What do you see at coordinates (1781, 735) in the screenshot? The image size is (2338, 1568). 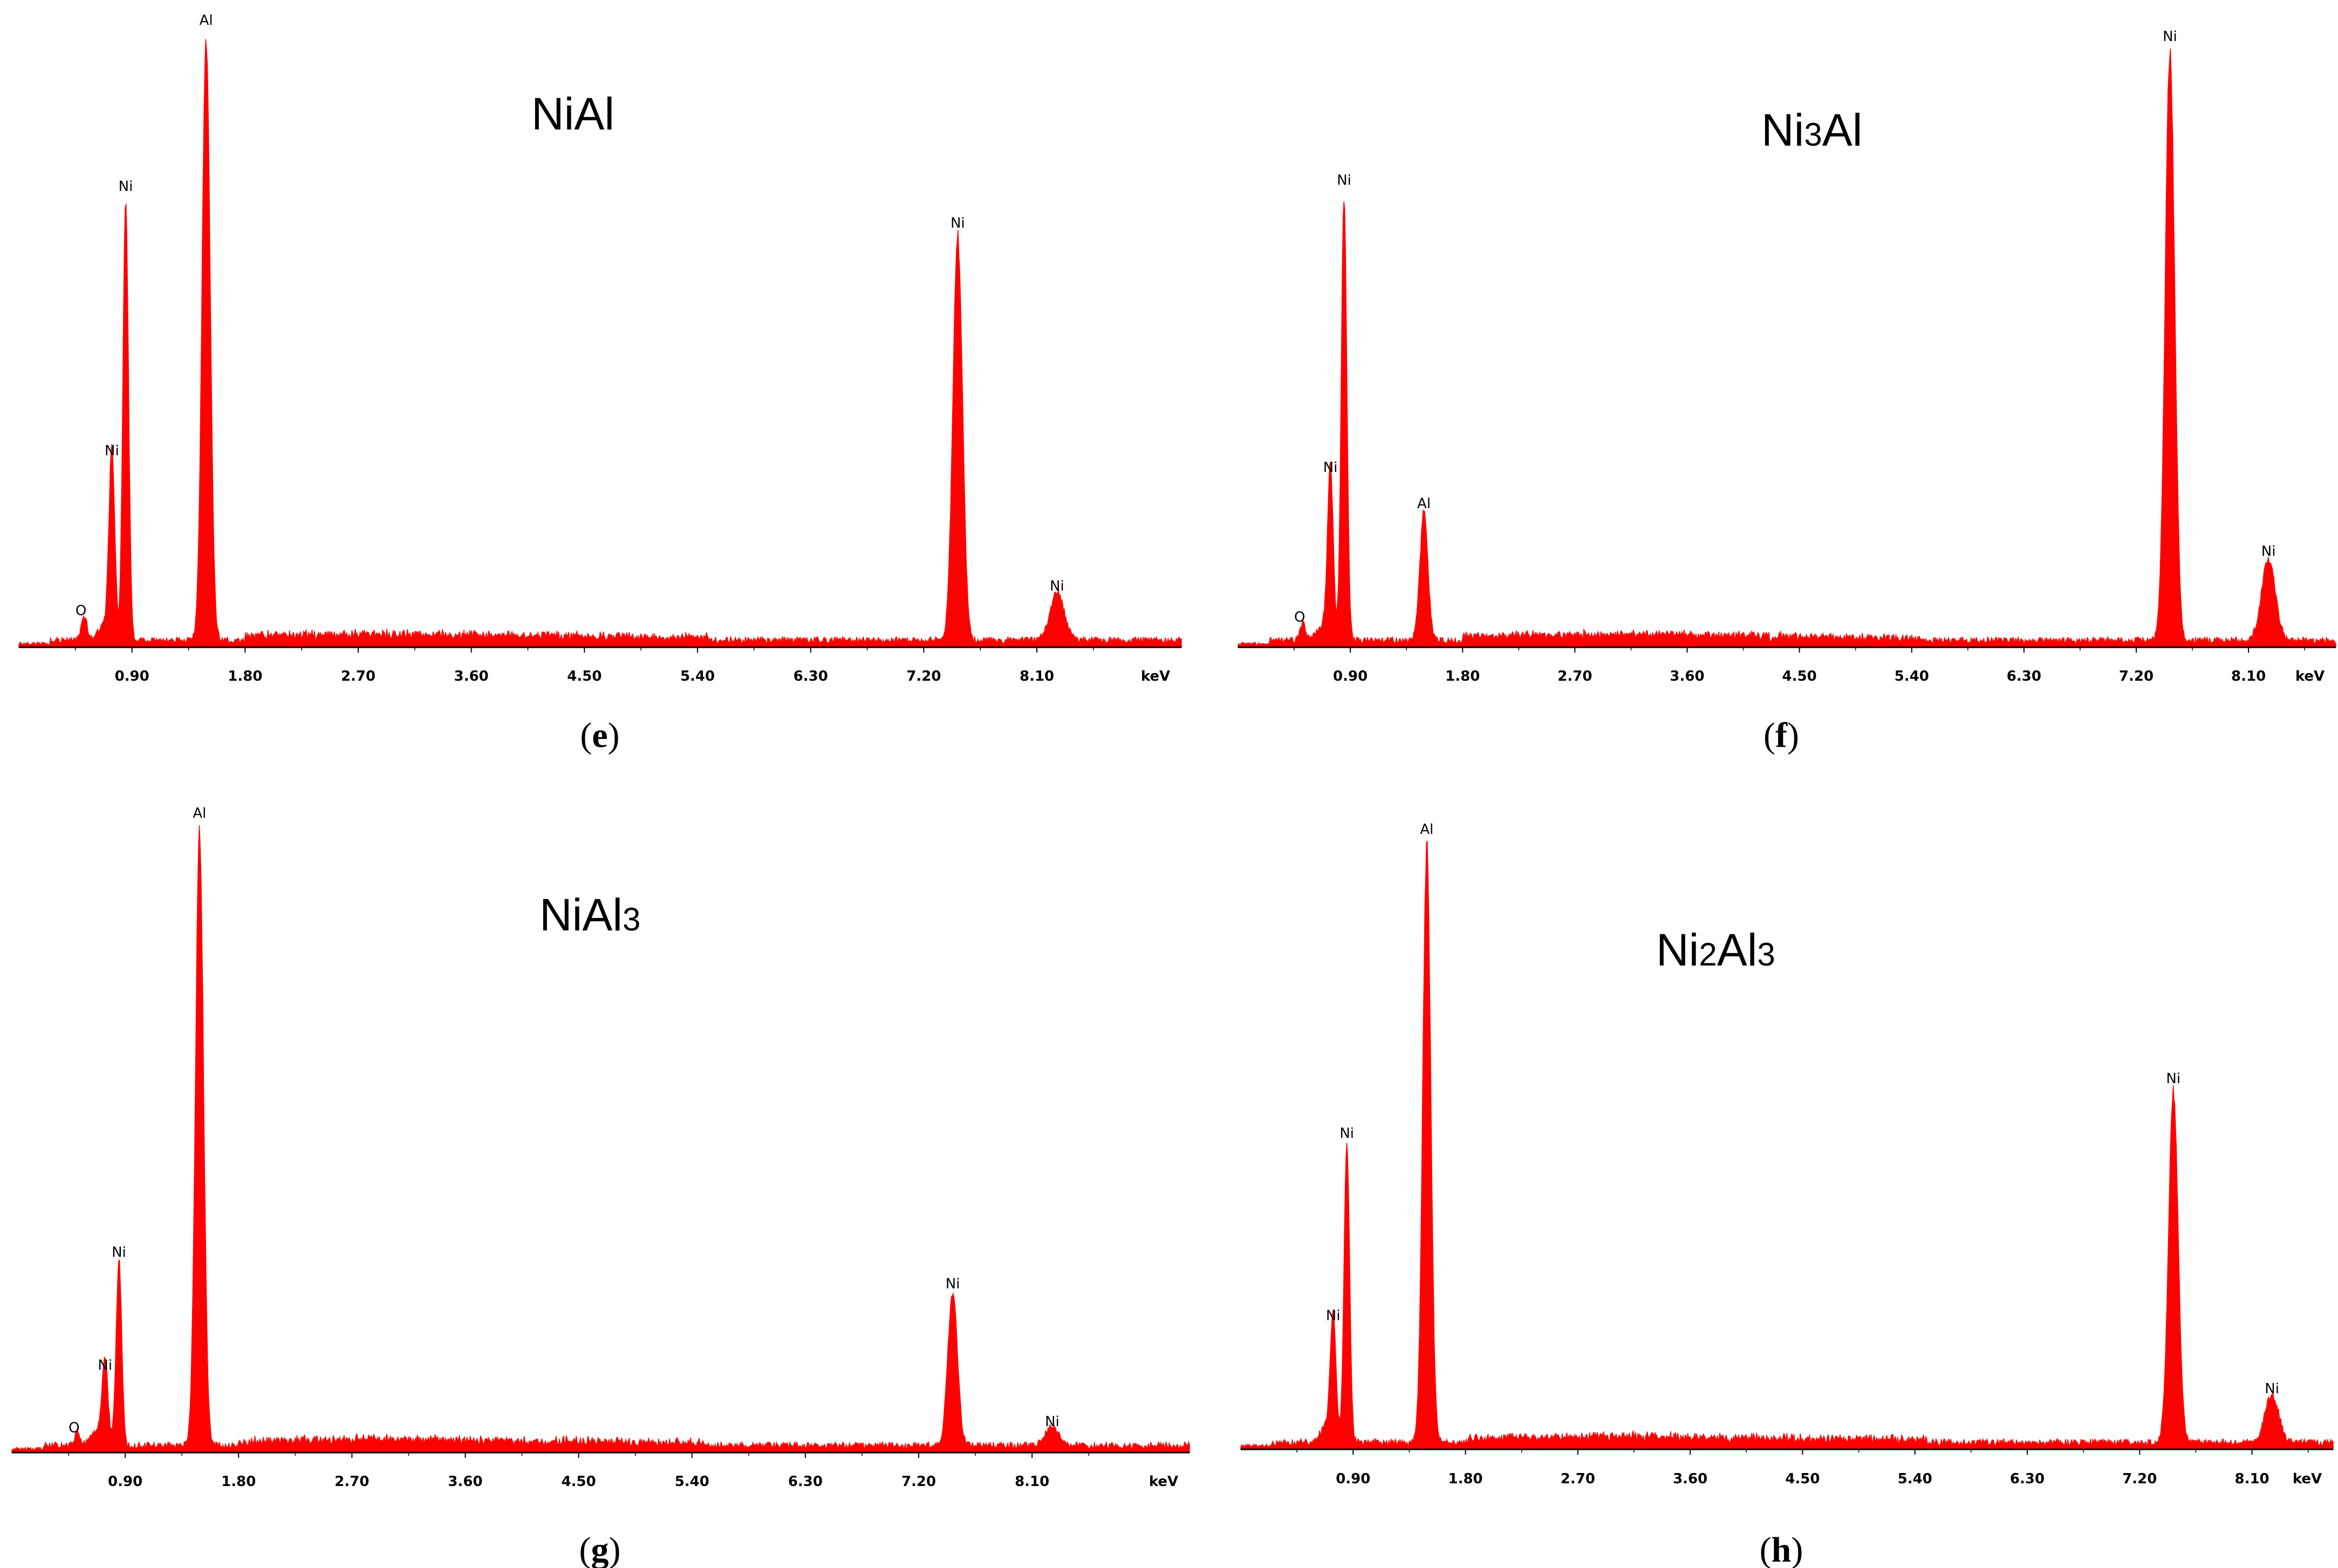 I see `panel-caption: (f)` at bounding box center [1781, 735].